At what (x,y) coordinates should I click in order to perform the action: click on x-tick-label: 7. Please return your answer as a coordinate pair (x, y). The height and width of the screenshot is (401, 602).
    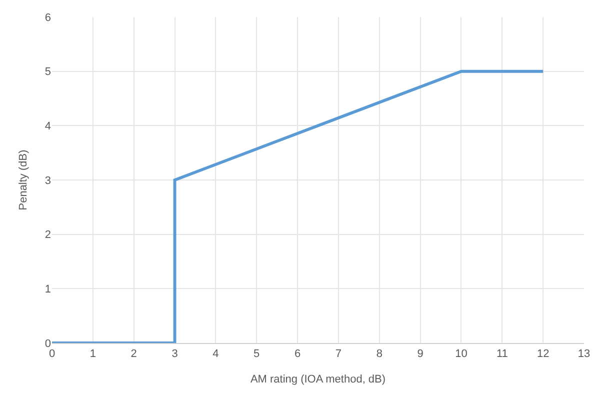
    Looking at the image, I should click on (338, 354).